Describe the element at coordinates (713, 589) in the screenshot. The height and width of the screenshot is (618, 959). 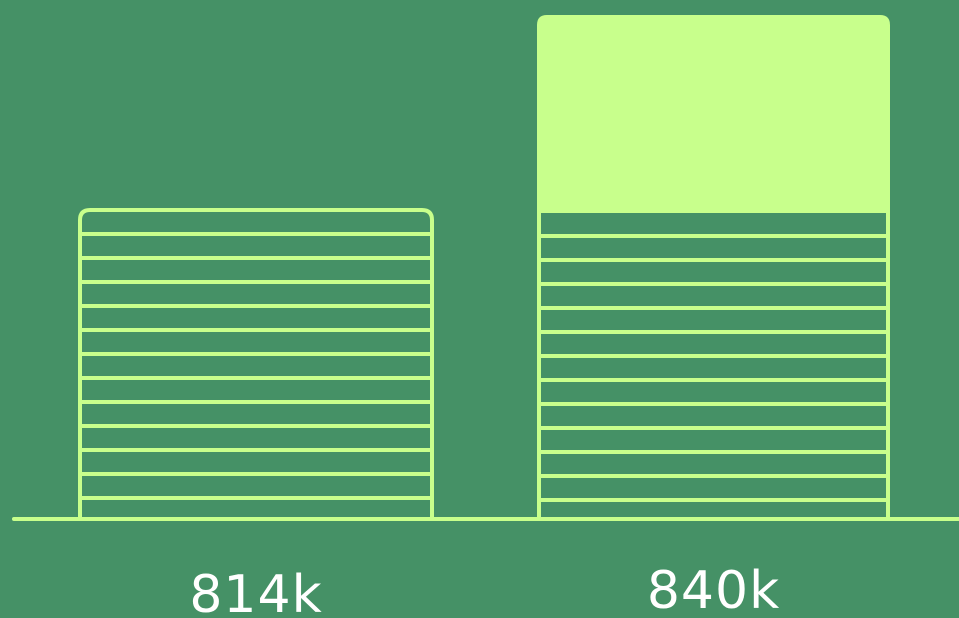
I see `data-label-2: 840k` at that location.